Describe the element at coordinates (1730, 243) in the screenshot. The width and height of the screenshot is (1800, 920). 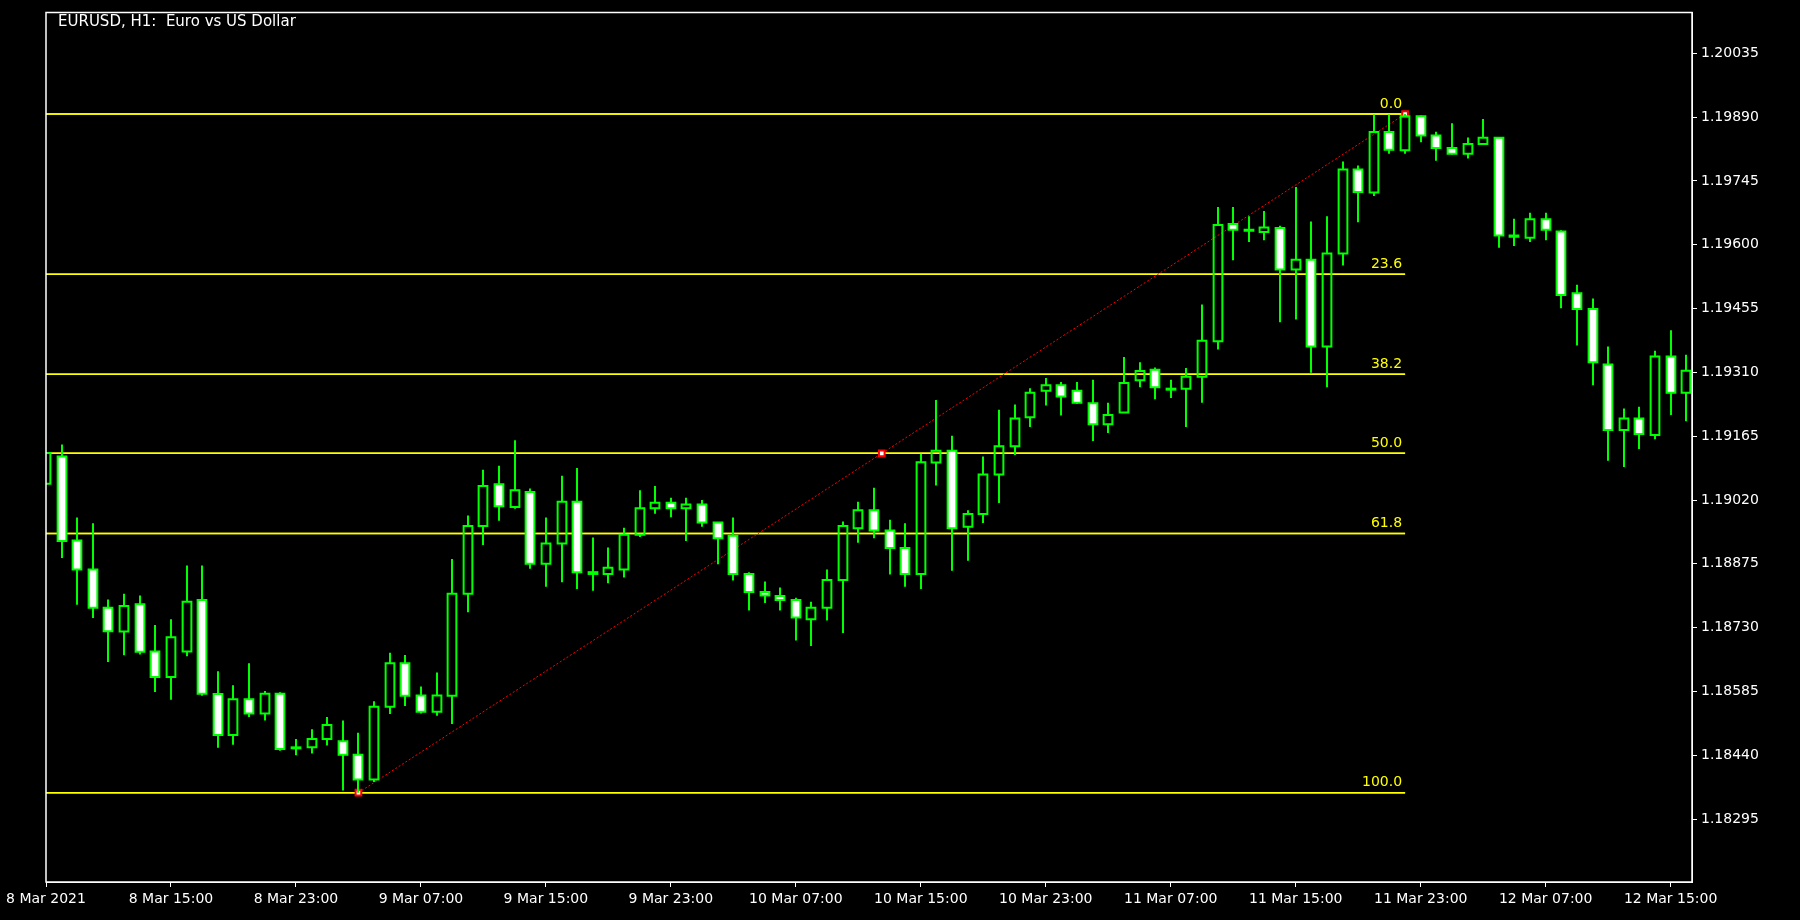
I see `y-tick-label: 1.19600` at that location.